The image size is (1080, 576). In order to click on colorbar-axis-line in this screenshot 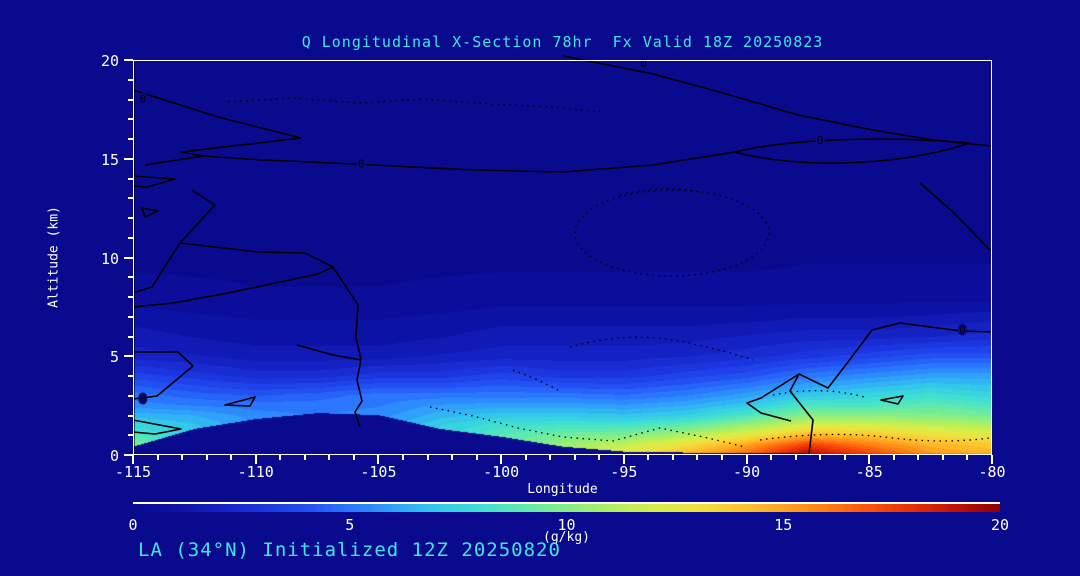, I will do `click(566, 503)`.